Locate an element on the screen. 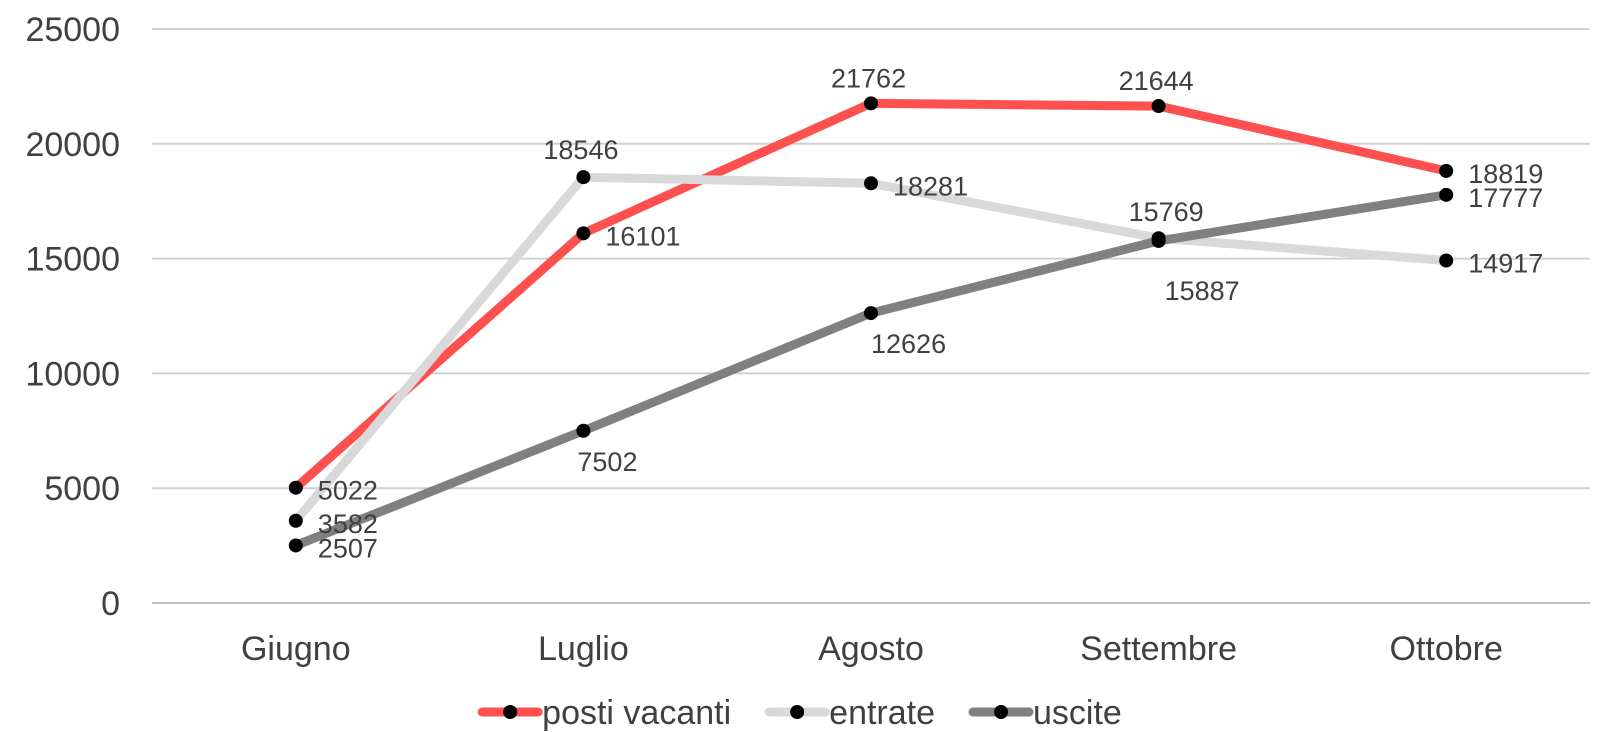 The width and height of the screenshot is (1604, 732). data-label: 16101 is located at coordinates (642, 236).